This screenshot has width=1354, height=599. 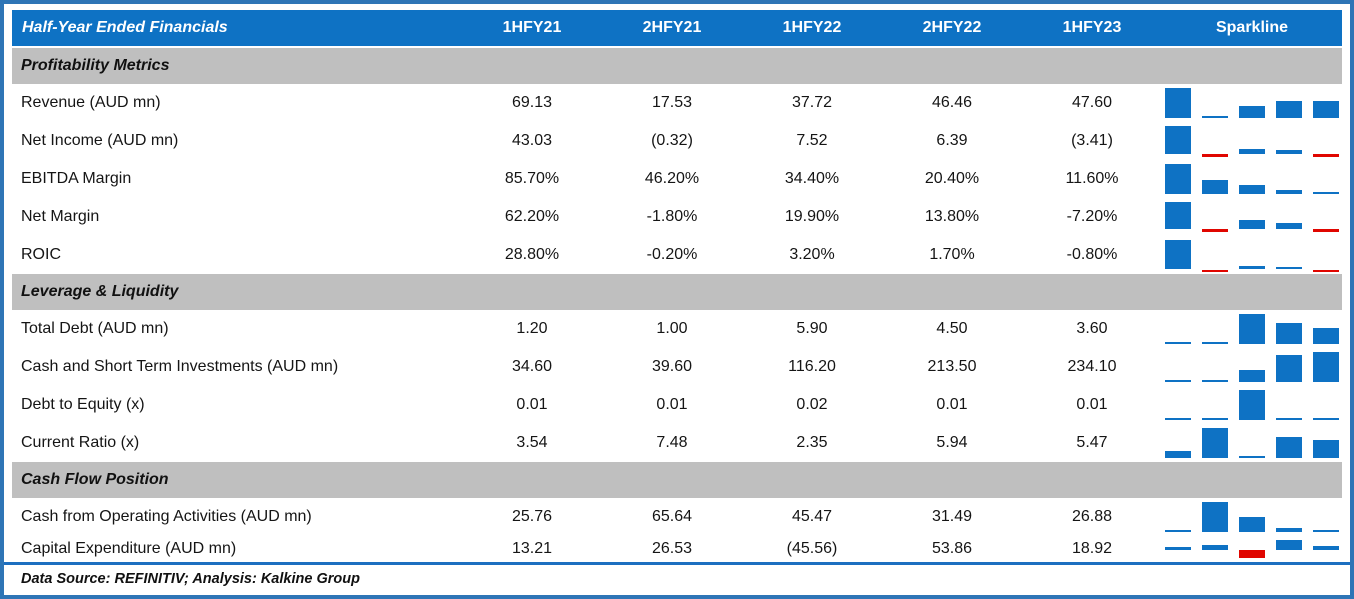 I want to click on table-row-current-ratio-x: Current Ratio (x) 3.54 7.48 2.35 5.94 5.47, so click(x=677, y=443).